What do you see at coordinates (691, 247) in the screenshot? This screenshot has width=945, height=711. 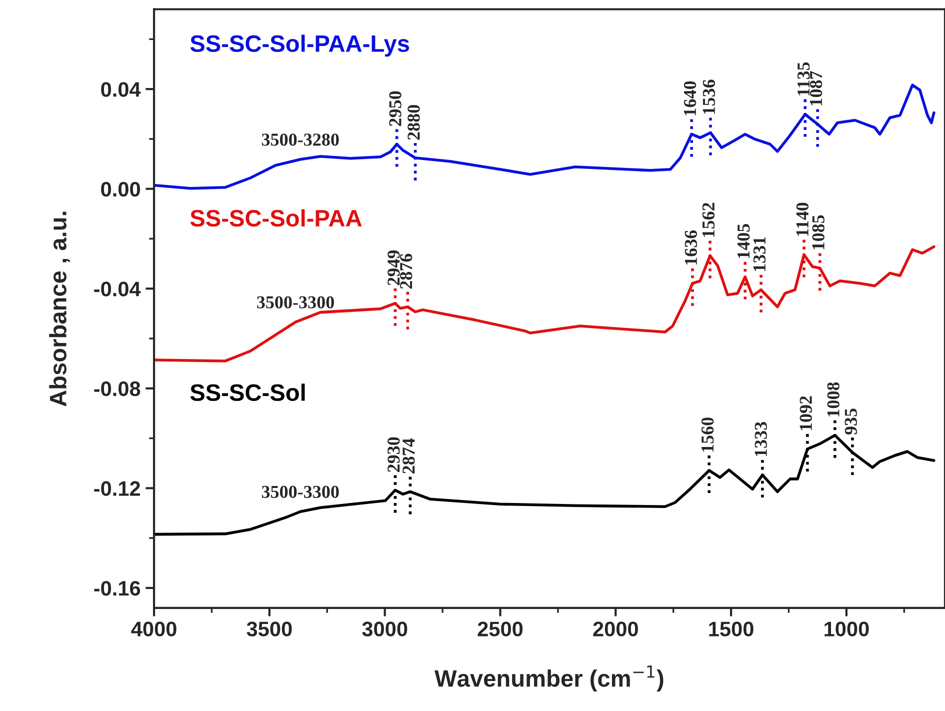 I see `annotation: 1636` at bounding box center [691, 247].